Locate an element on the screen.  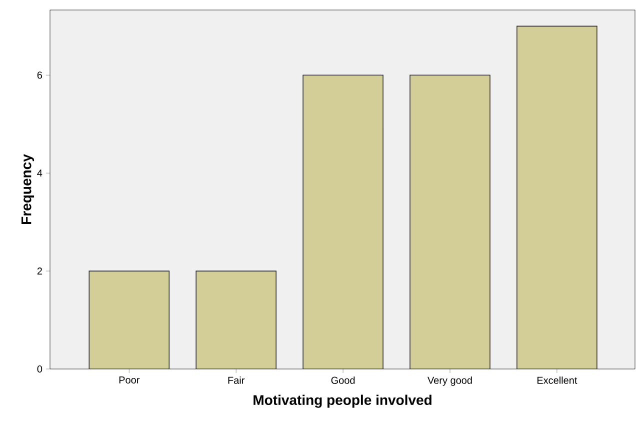
x-tick-label: Good is located at coordinates (343, 380).